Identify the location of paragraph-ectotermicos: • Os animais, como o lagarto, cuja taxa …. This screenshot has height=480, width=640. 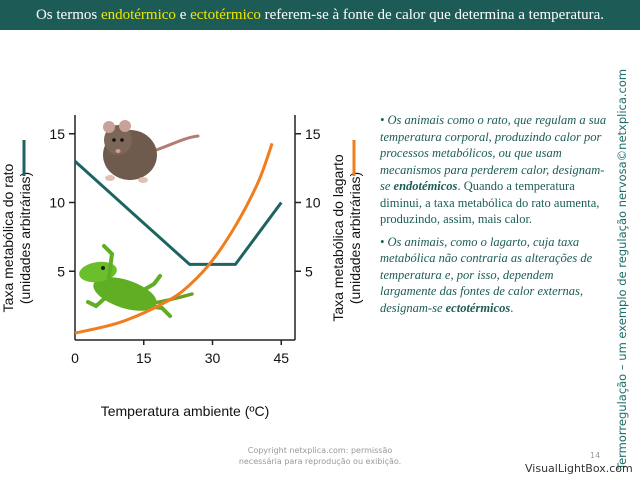
(496, 275).